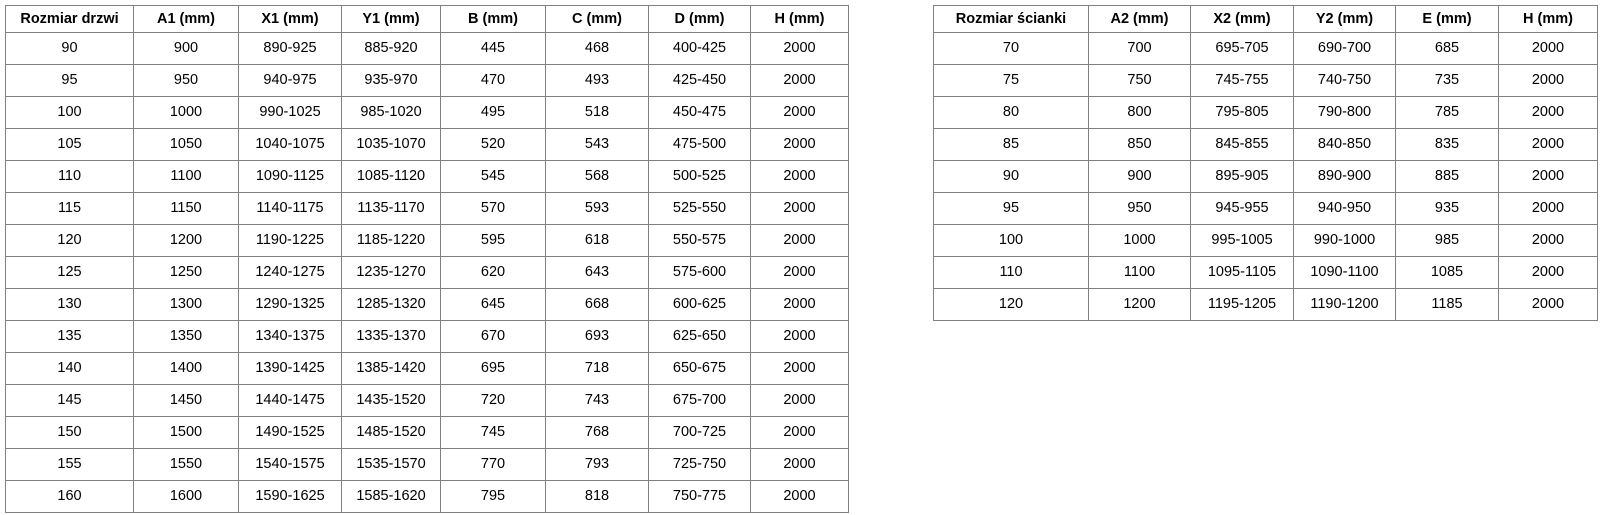 This screenshot has width=1600, height=515. Describe the element at coordinates (290, 368) in the screenshot. I see `table-cell: 1390-1425` at that location.